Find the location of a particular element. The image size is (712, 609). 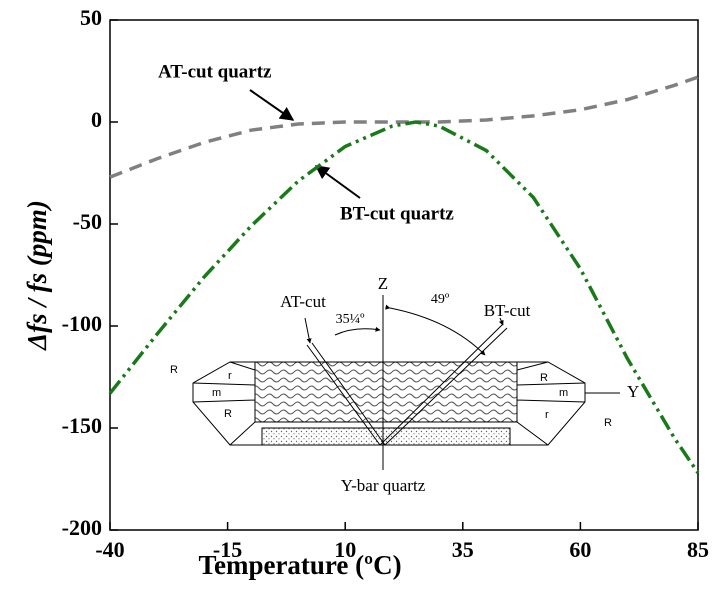

y-tick-label: 50 is located at coordinates (91, 17).